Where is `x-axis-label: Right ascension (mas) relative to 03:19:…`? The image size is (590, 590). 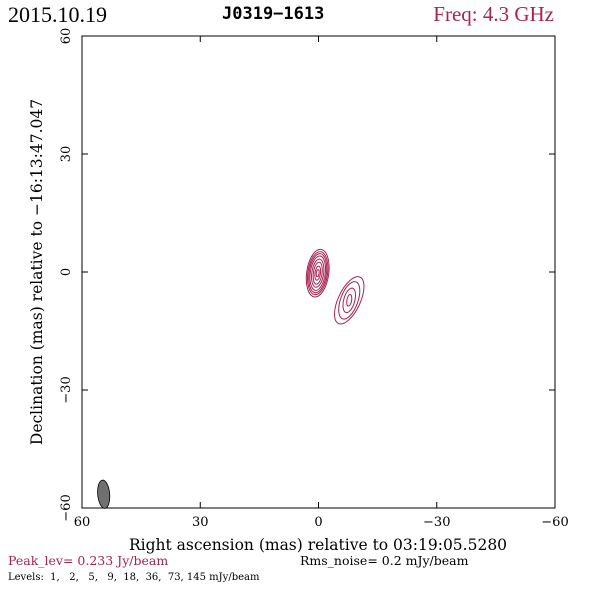 x-axis-label: Right ascension (mas) relative to 03:19:… is located at coordinates (318, 545).